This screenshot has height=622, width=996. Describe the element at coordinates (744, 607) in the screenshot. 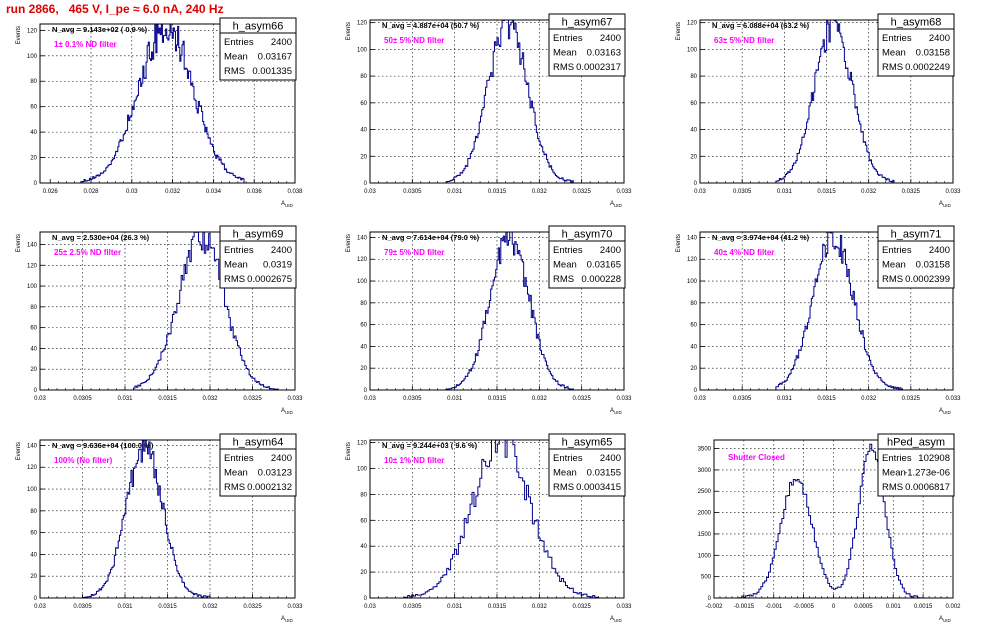

I see `x-tick-label: -0.0015` at that location.